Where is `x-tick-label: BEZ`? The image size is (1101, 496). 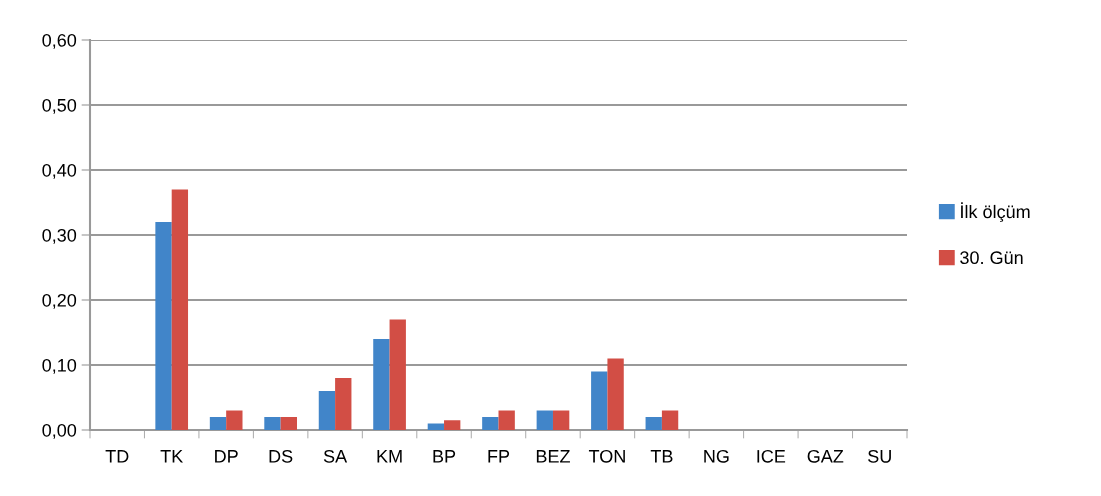 x-tick-label: BEZ is located at coordinates (553, 456).